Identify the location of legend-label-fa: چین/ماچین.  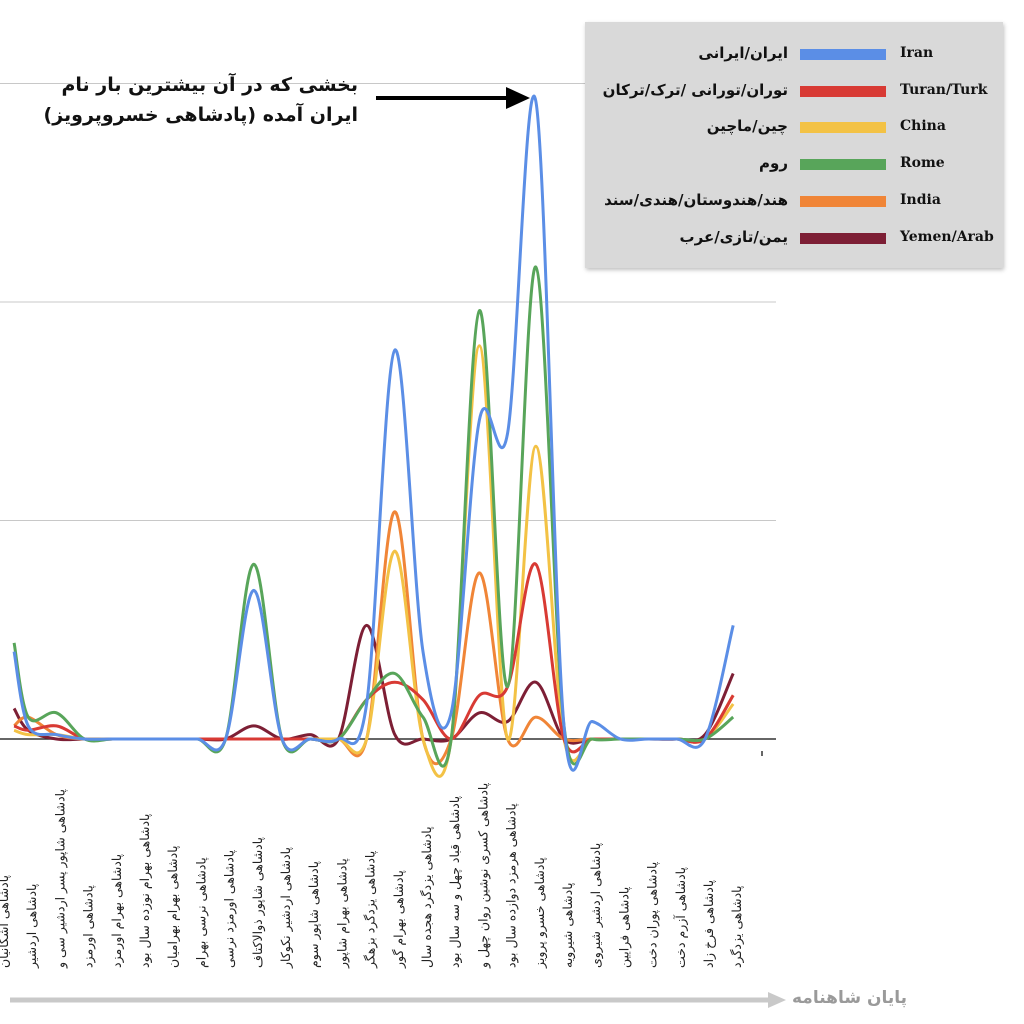
(747, 126).